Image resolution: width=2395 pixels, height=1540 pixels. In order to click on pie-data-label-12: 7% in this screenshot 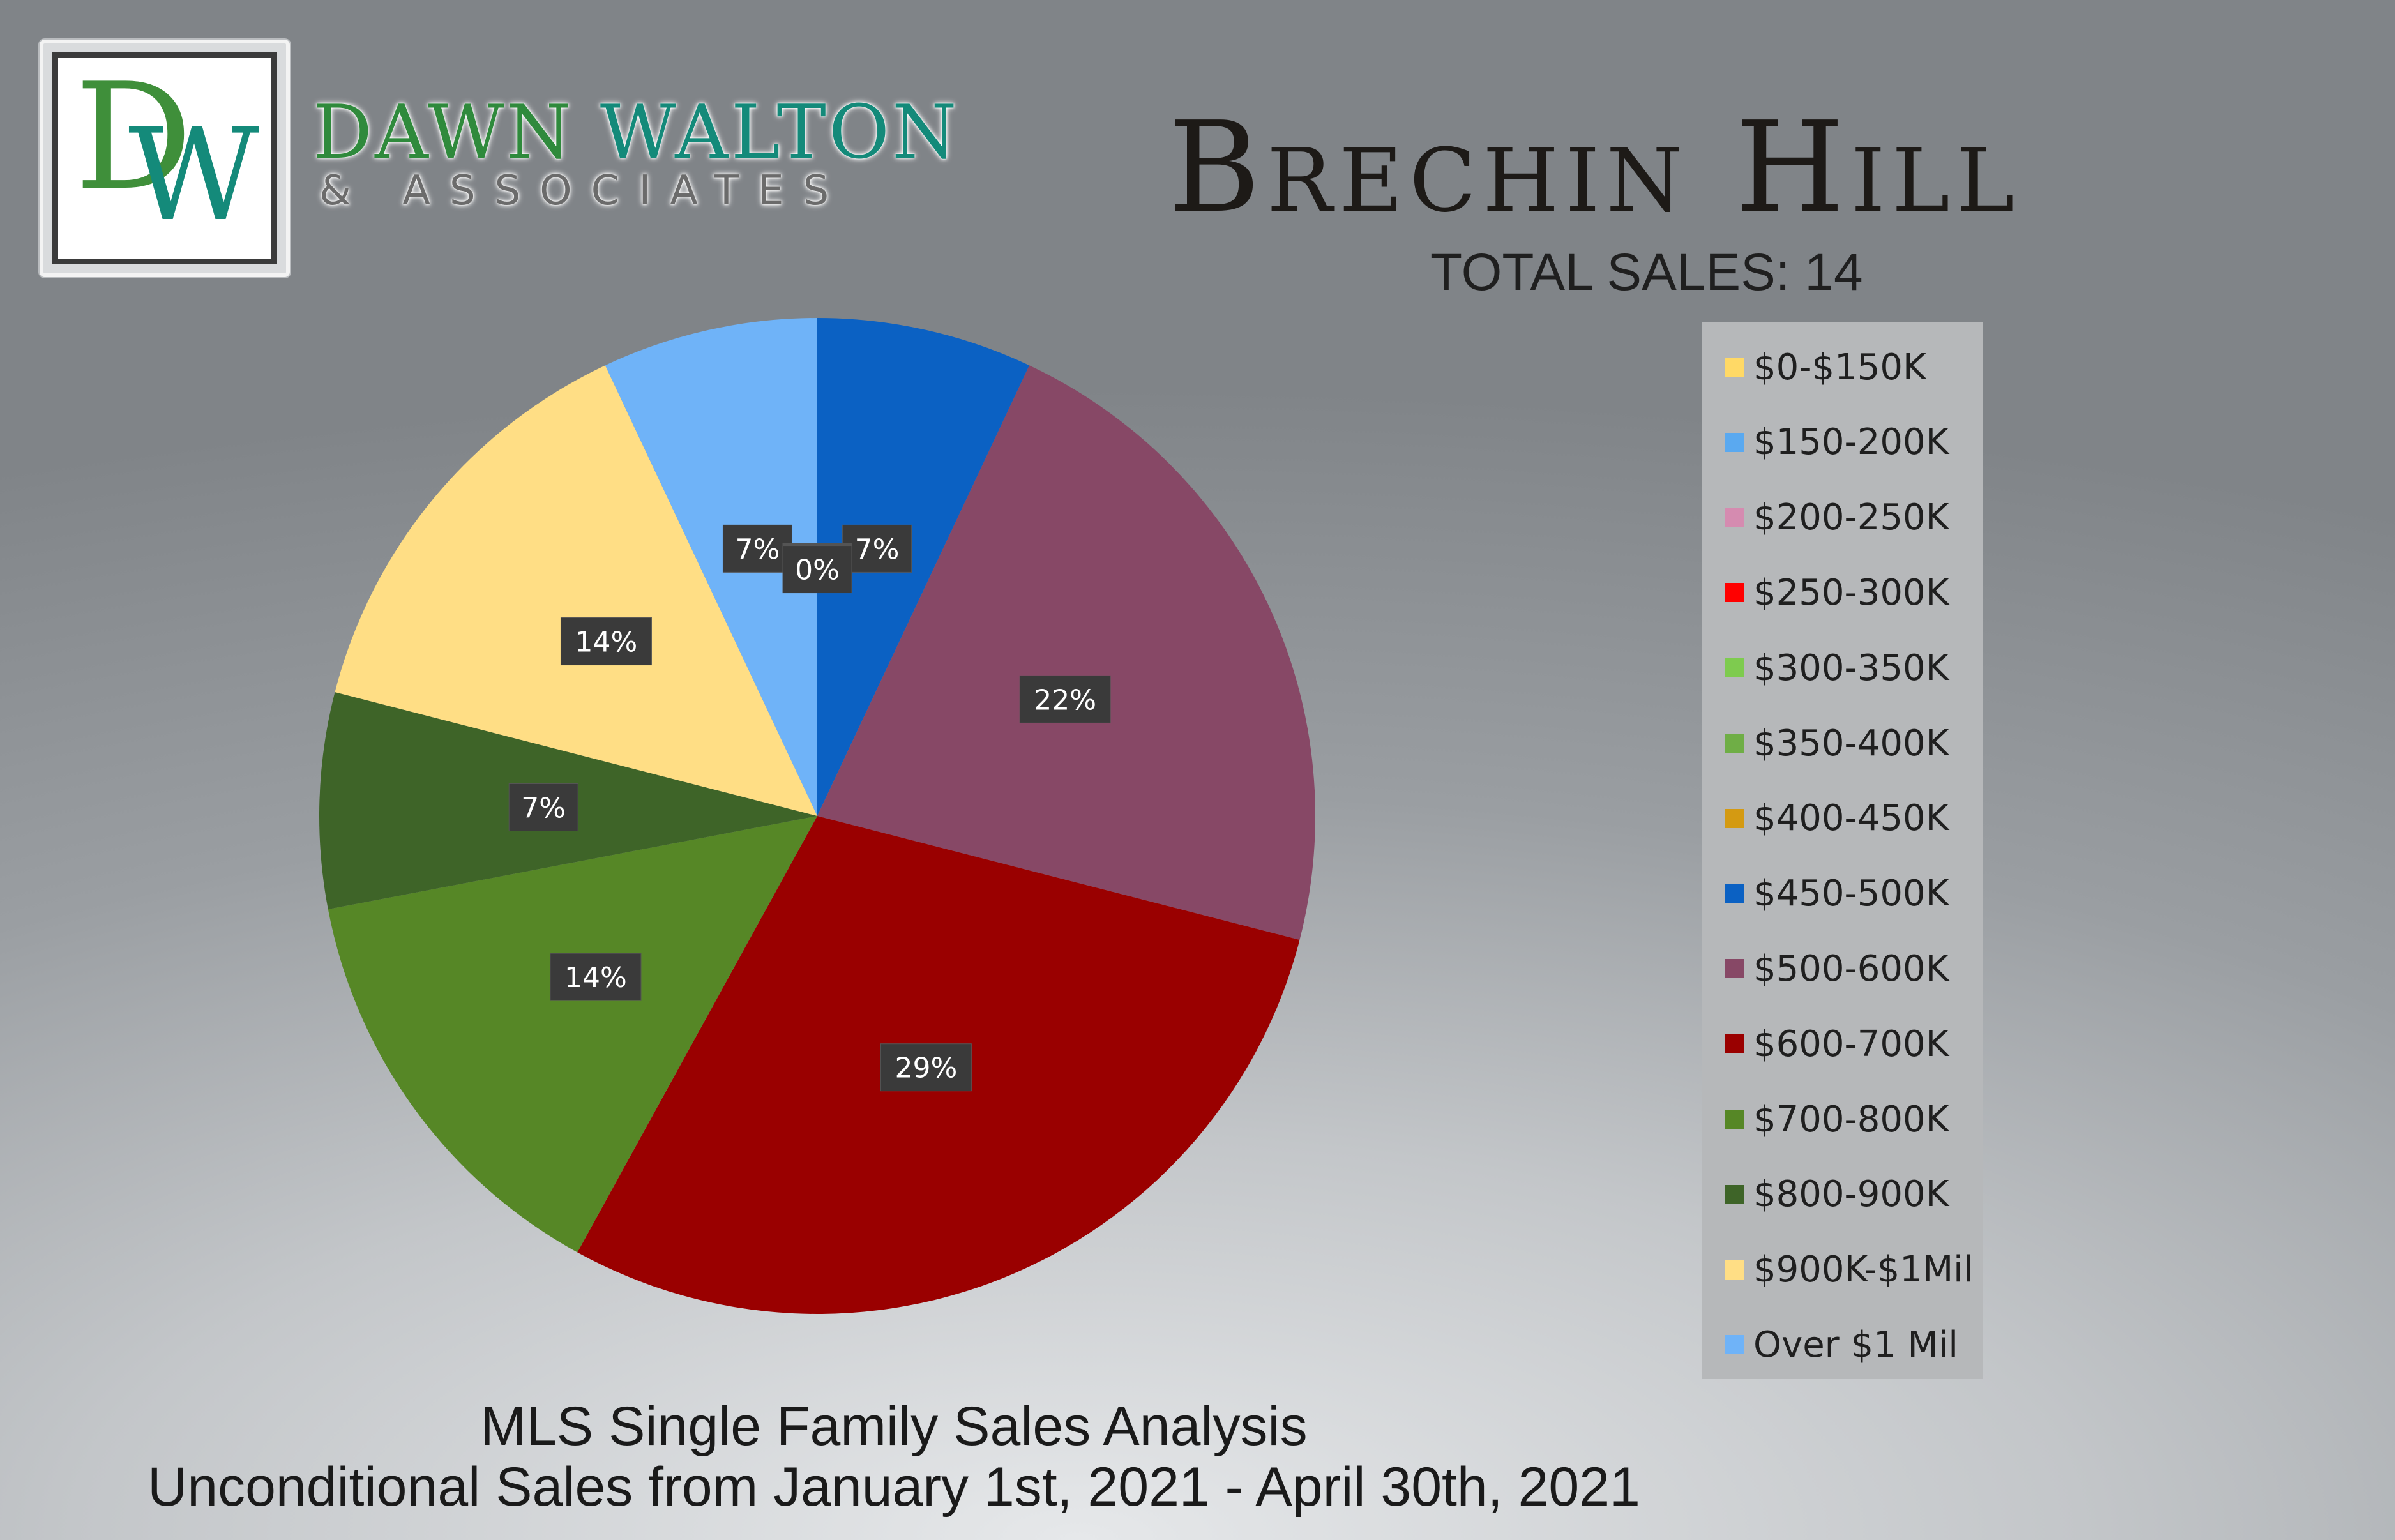, I will do `click(543, 807)`.